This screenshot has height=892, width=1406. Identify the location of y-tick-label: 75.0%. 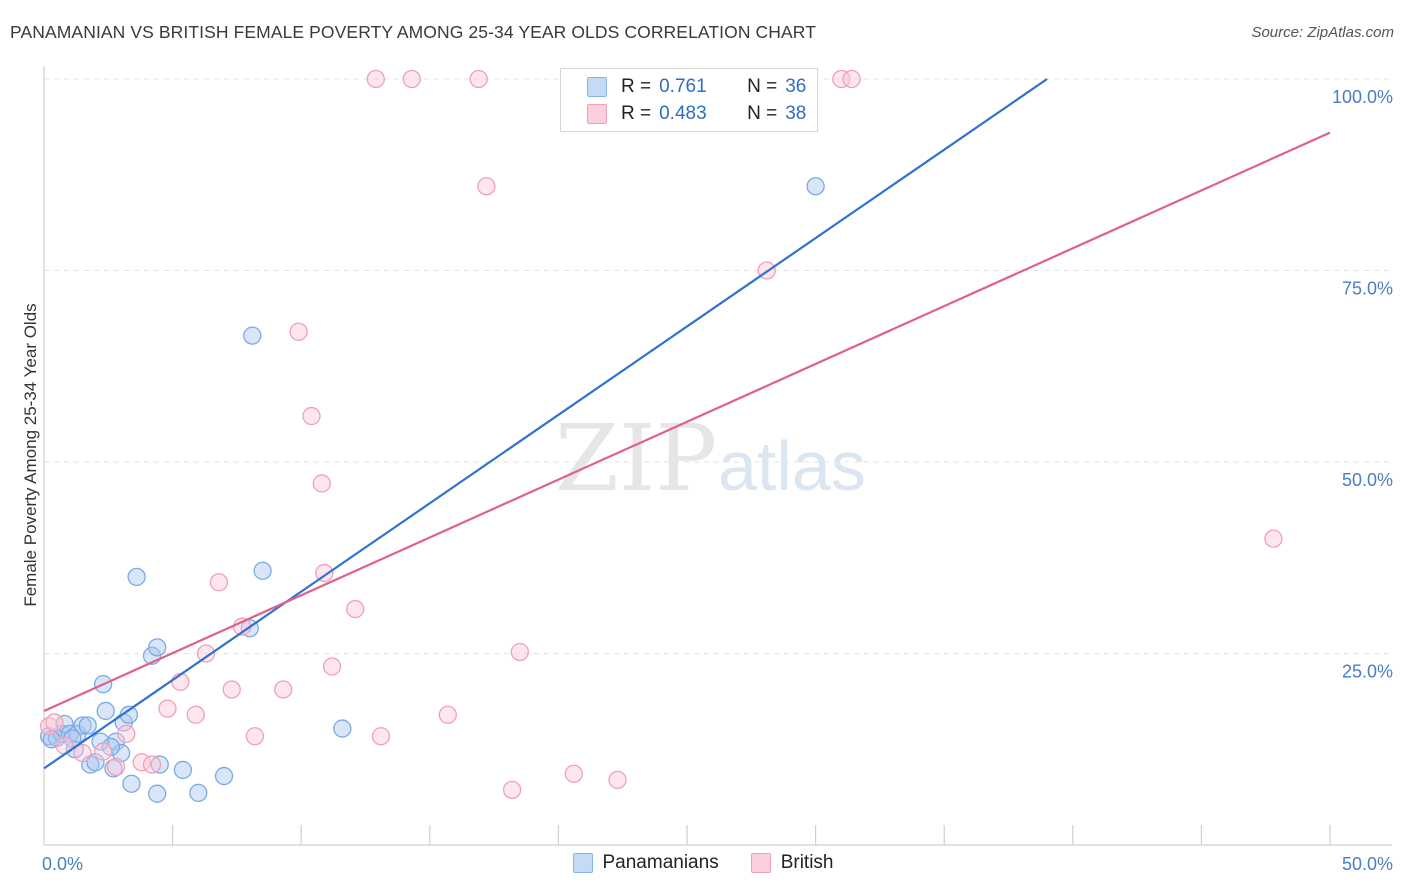
(1367, 289).